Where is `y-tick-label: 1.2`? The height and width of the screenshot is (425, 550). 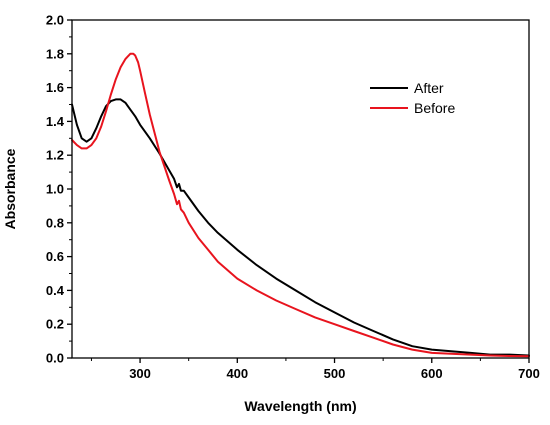 y-tick-label: 1.2 is located at coordinates (55, 155).